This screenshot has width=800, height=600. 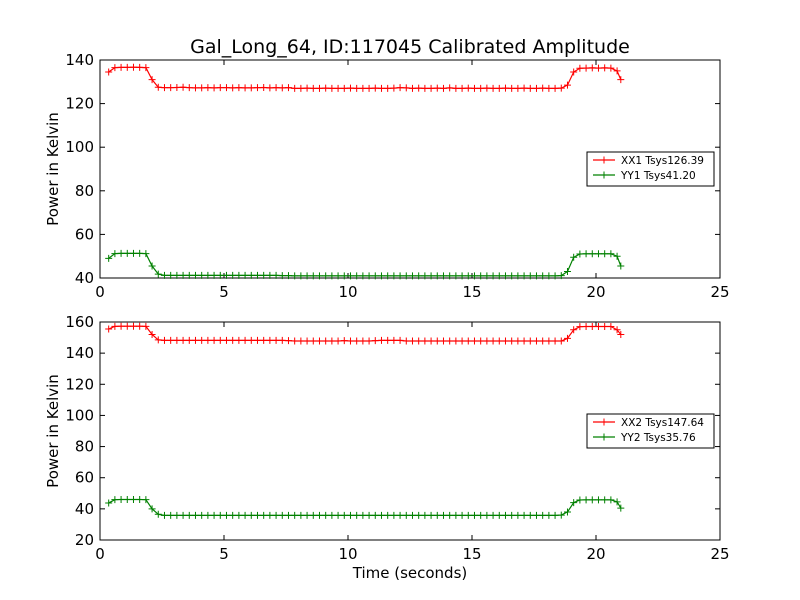 What do you see at coordinates (84, 509) in the screenshot?
I see `y-tick-label: 40` at bounding box center [84, 509].